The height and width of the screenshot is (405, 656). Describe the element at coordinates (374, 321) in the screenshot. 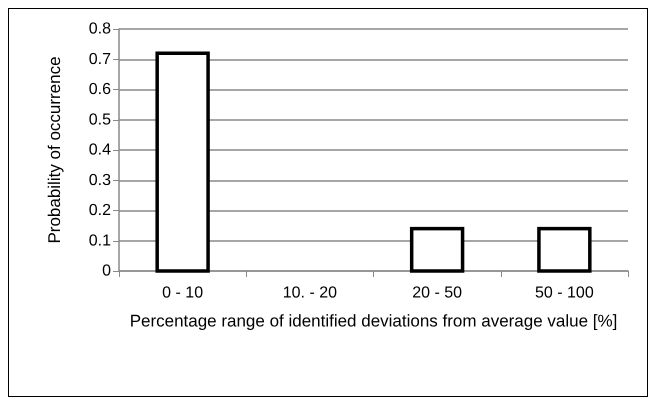

I see `x-axis-title: Percentage range of identified deviations from average value [%]` at that location.